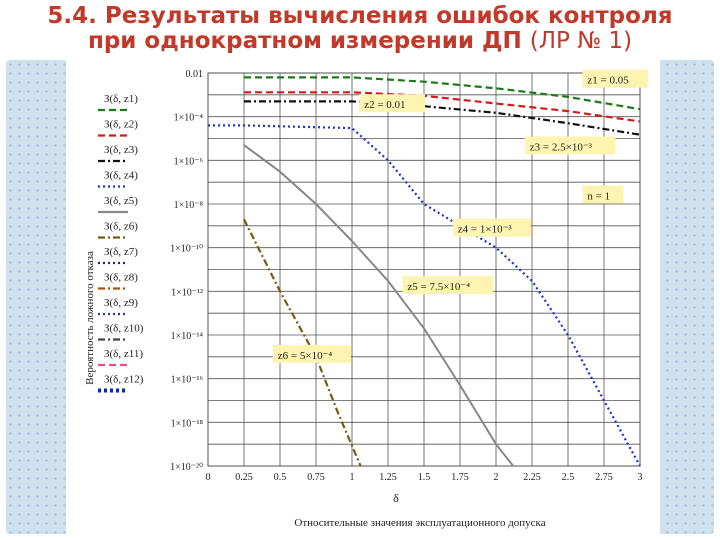 The image size is (720, 540). I want to click on x-tick-label: 0.25, so click(244, 477).